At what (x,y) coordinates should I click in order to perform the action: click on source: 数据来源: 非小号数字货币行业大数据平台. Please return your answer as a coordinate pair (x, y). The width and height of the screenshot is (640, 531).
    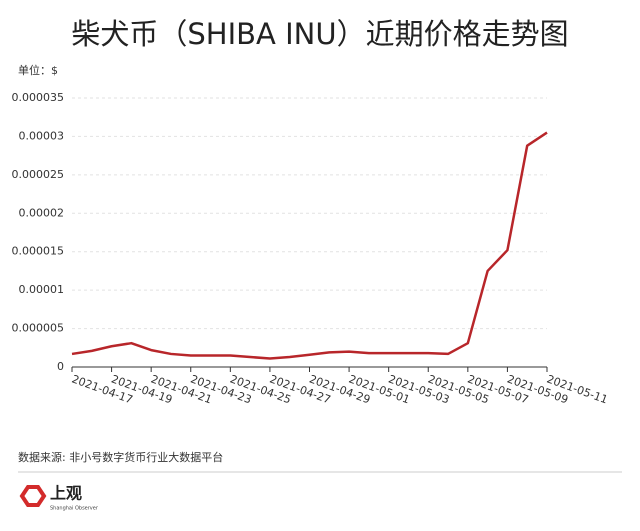
    Looking at the image, I should click on (120, 457).